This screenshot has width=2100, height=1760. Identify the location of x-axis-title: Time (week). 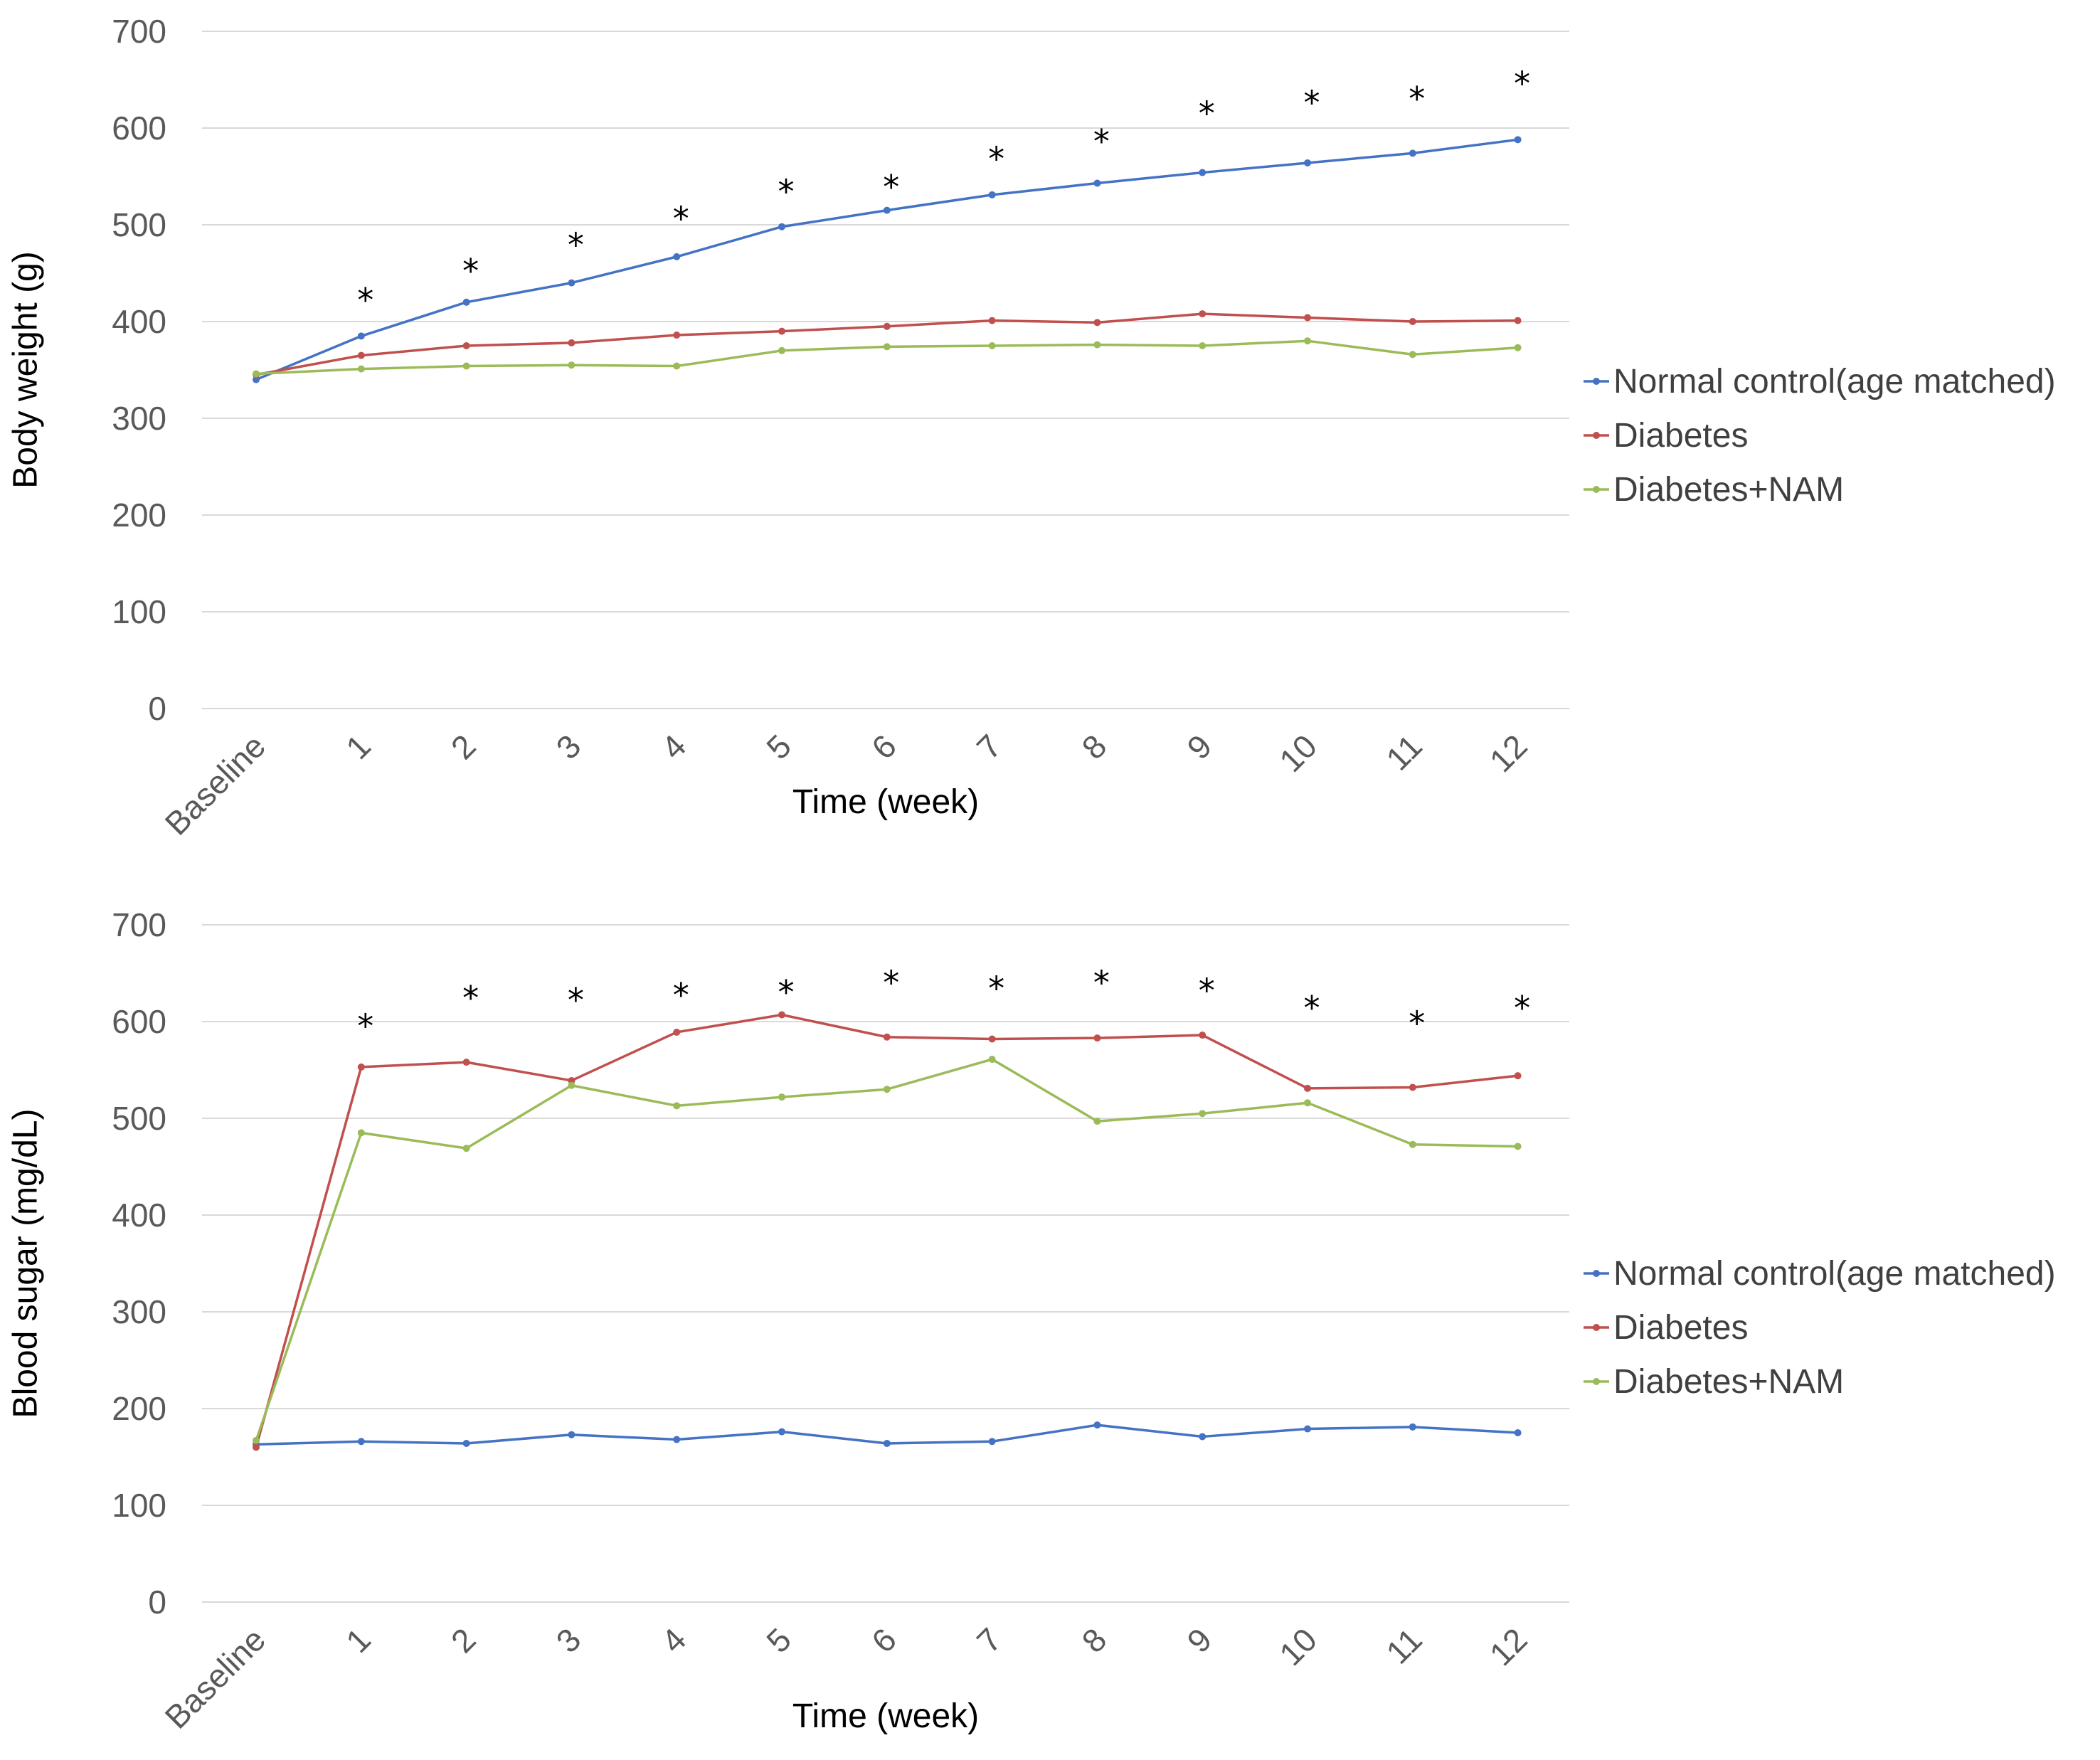
(885, 802).